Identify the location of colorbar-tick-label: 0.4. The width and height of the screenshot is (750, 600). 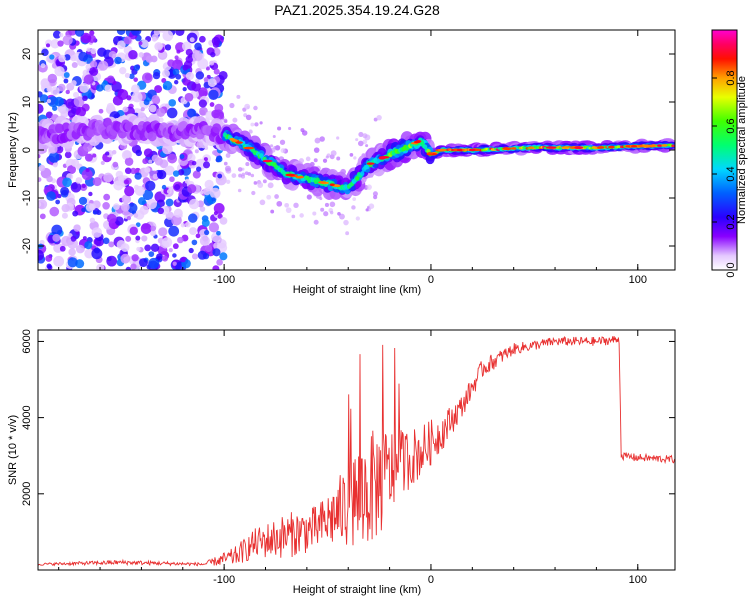
(731, 173).